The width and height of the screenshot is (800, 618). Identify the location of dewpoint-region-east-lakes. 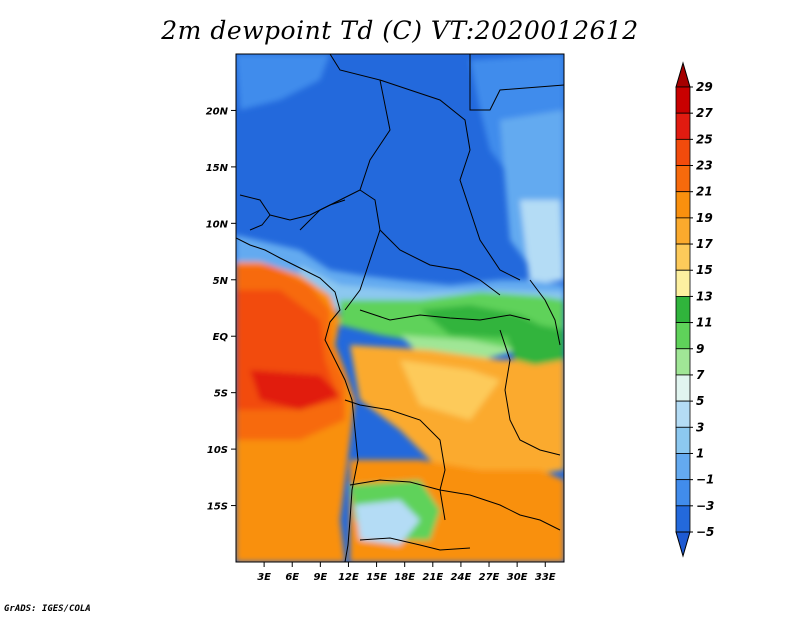
(534, 345).